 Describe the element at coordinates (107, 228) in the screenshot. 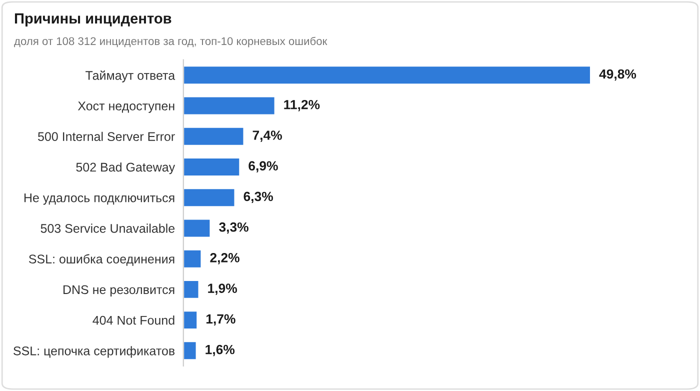

I see `y-tick-label: 503 Service Unavailable` at that location.